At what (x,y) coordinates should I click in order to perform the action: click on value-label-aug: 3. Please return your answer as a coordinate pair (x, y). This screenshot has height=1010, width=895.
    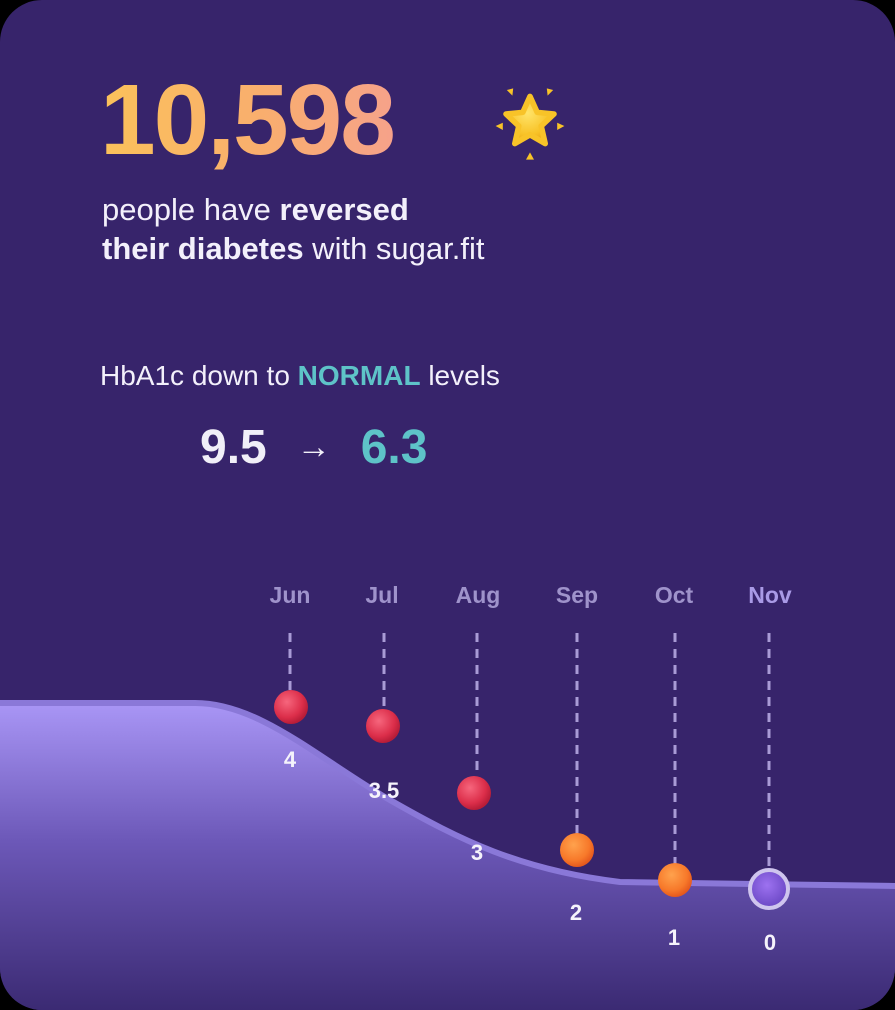
    Looking at the image, I should click on (477, 852).